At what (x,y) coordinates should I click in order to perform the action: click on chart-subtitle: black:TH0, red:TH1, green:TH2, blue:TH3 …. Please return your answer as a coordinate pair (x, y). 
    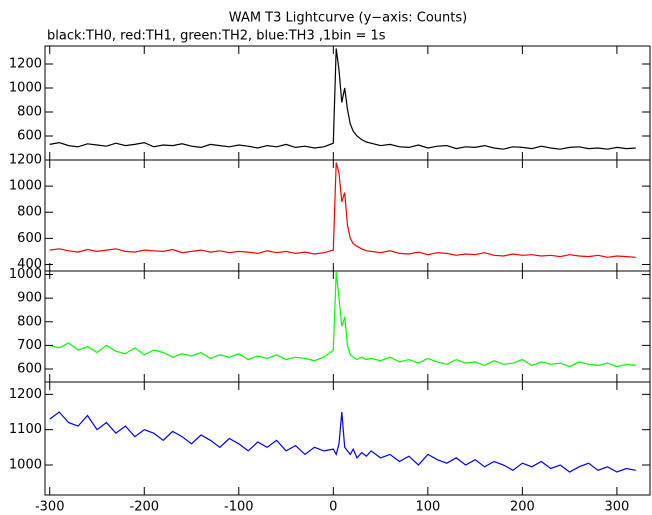
    Looking at the image, I should click on (216, 36).